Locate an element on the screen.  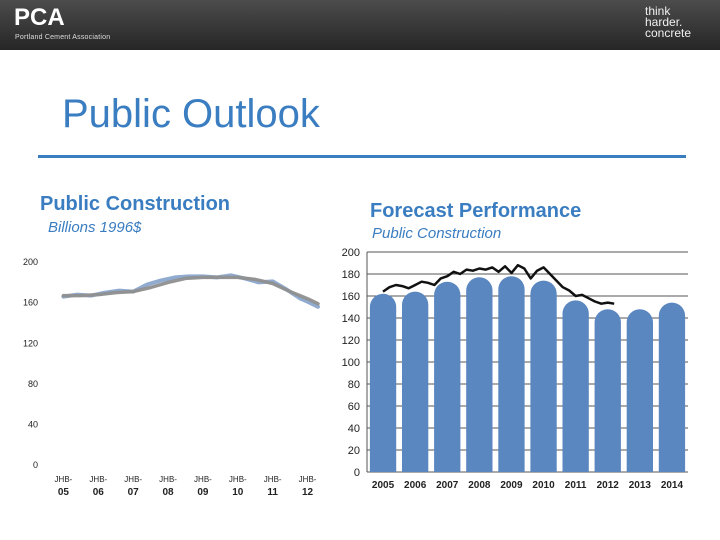
x-tick-label: 2006 is located at coordinates (415, 485).